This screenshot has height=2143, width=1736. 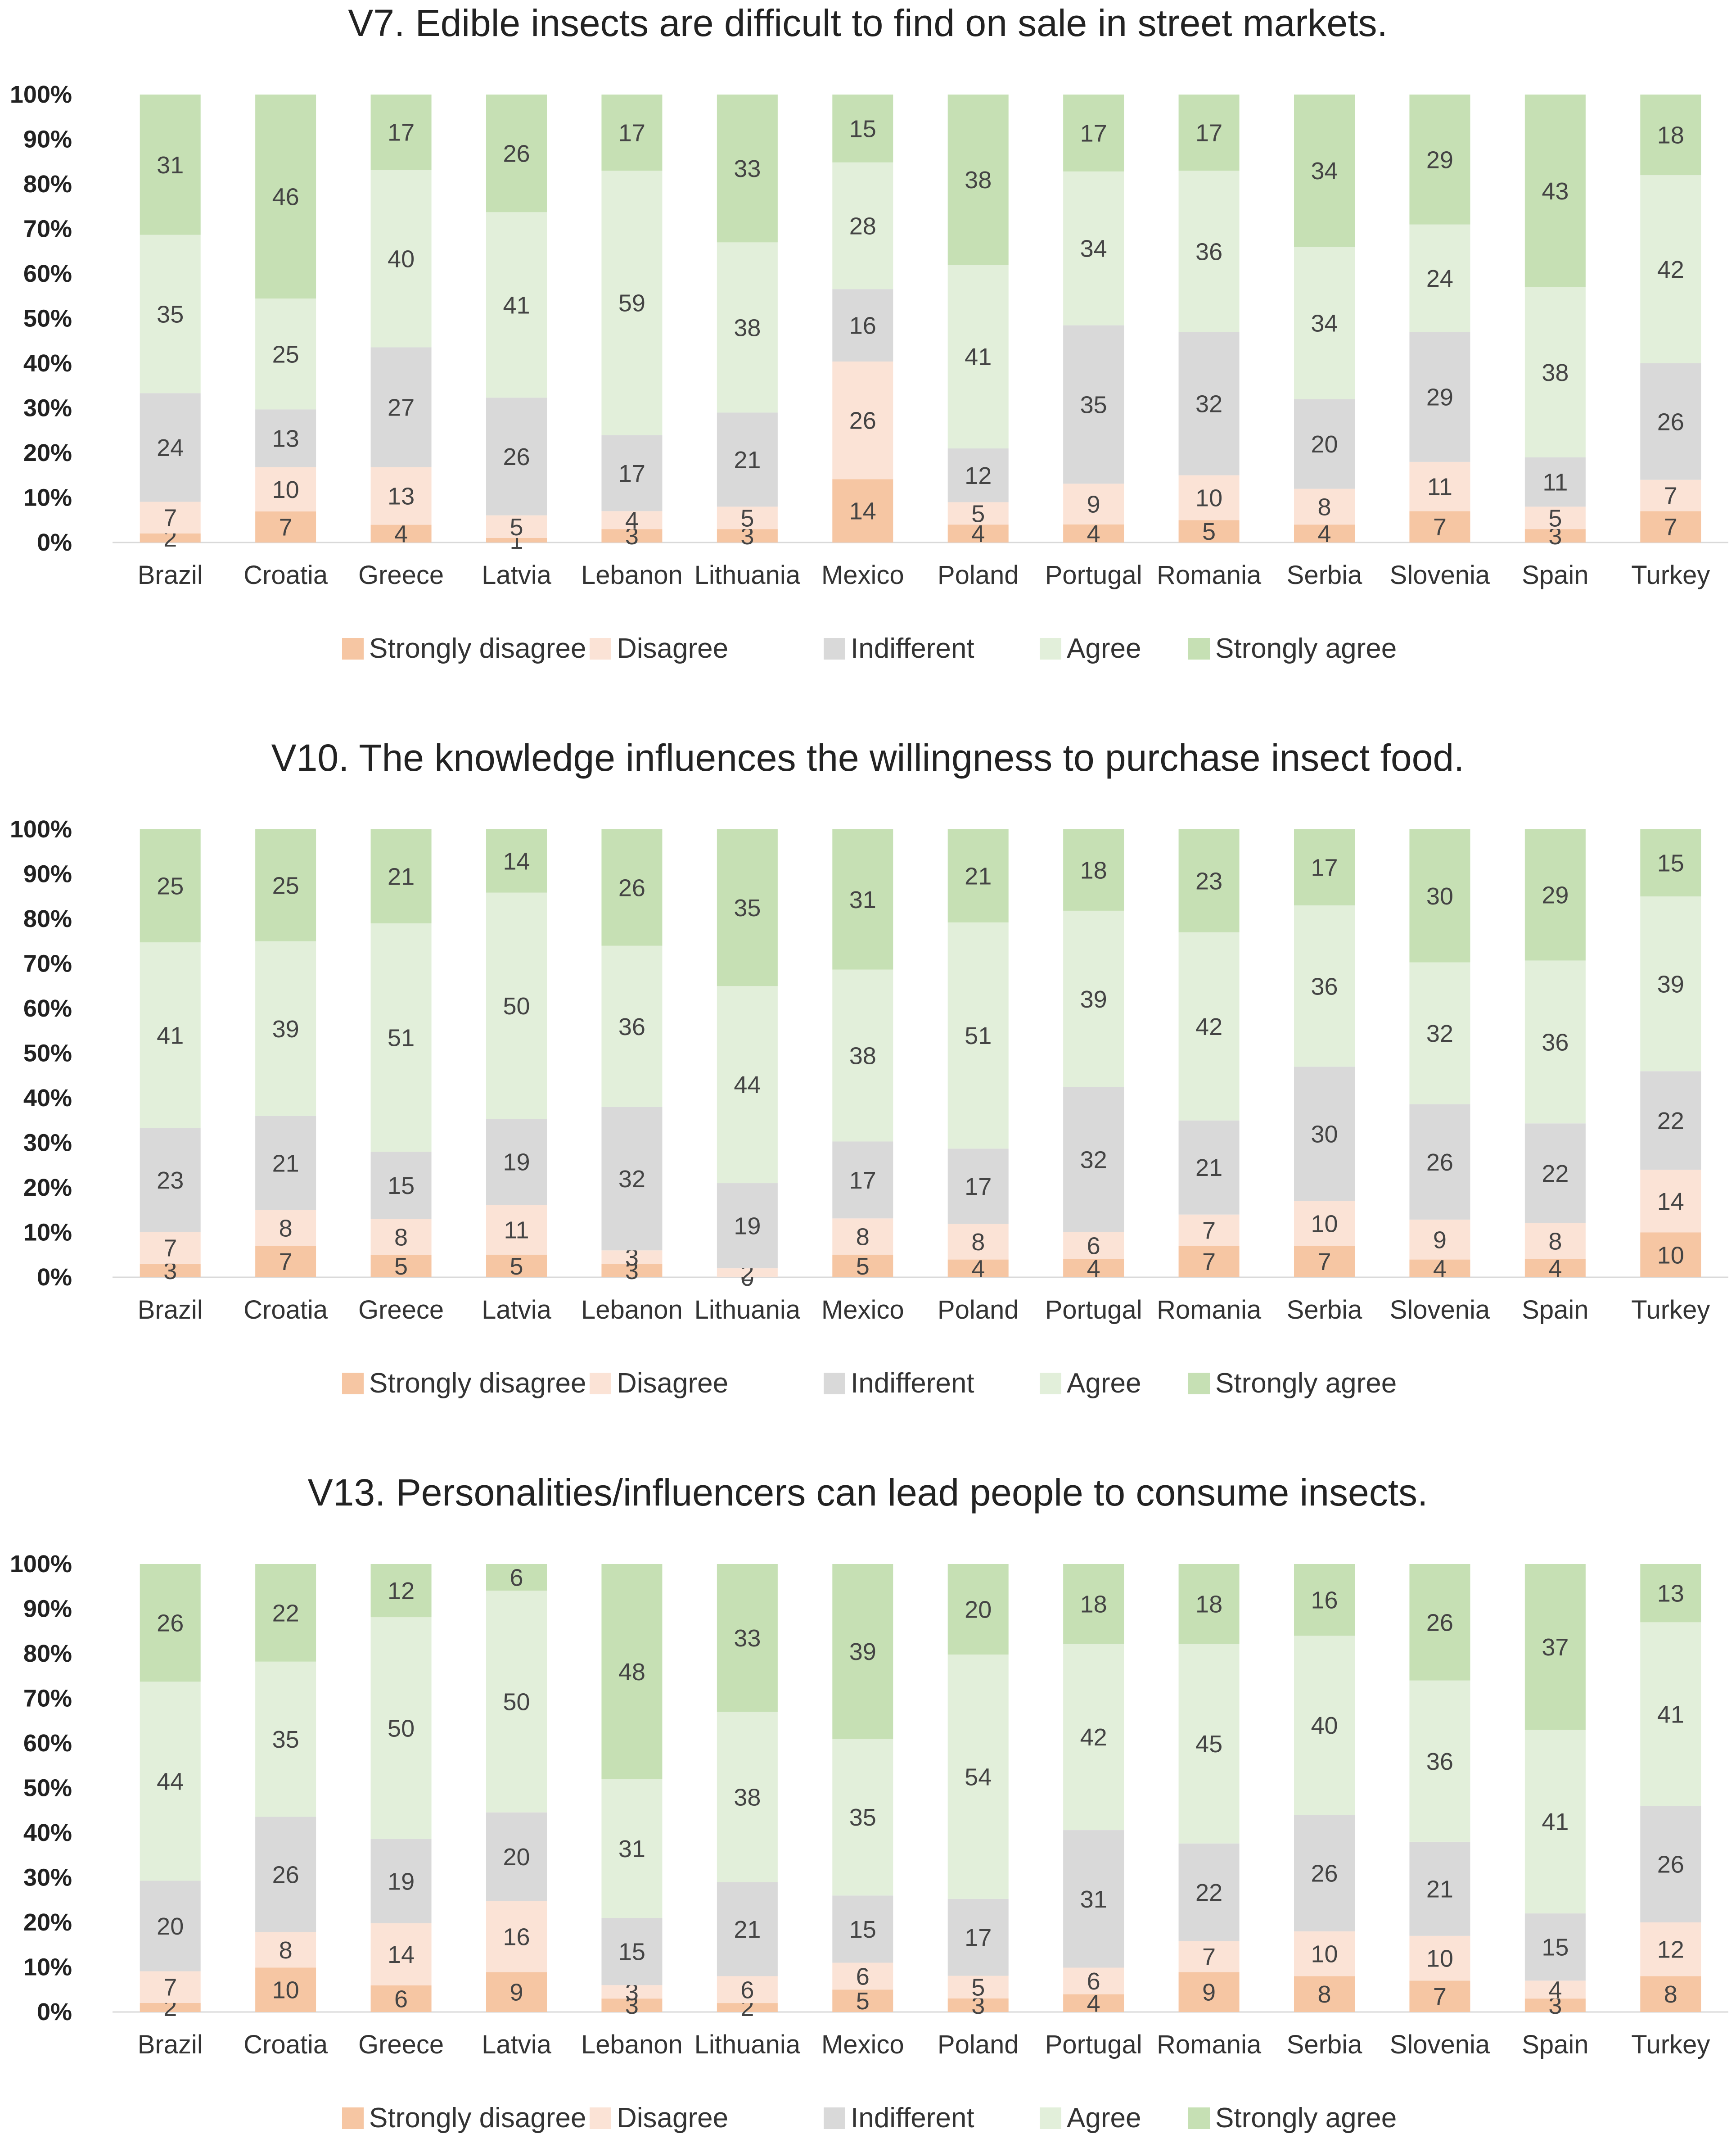 I want to click on y-tick-label: 100%, so click(x=41, y=1564).